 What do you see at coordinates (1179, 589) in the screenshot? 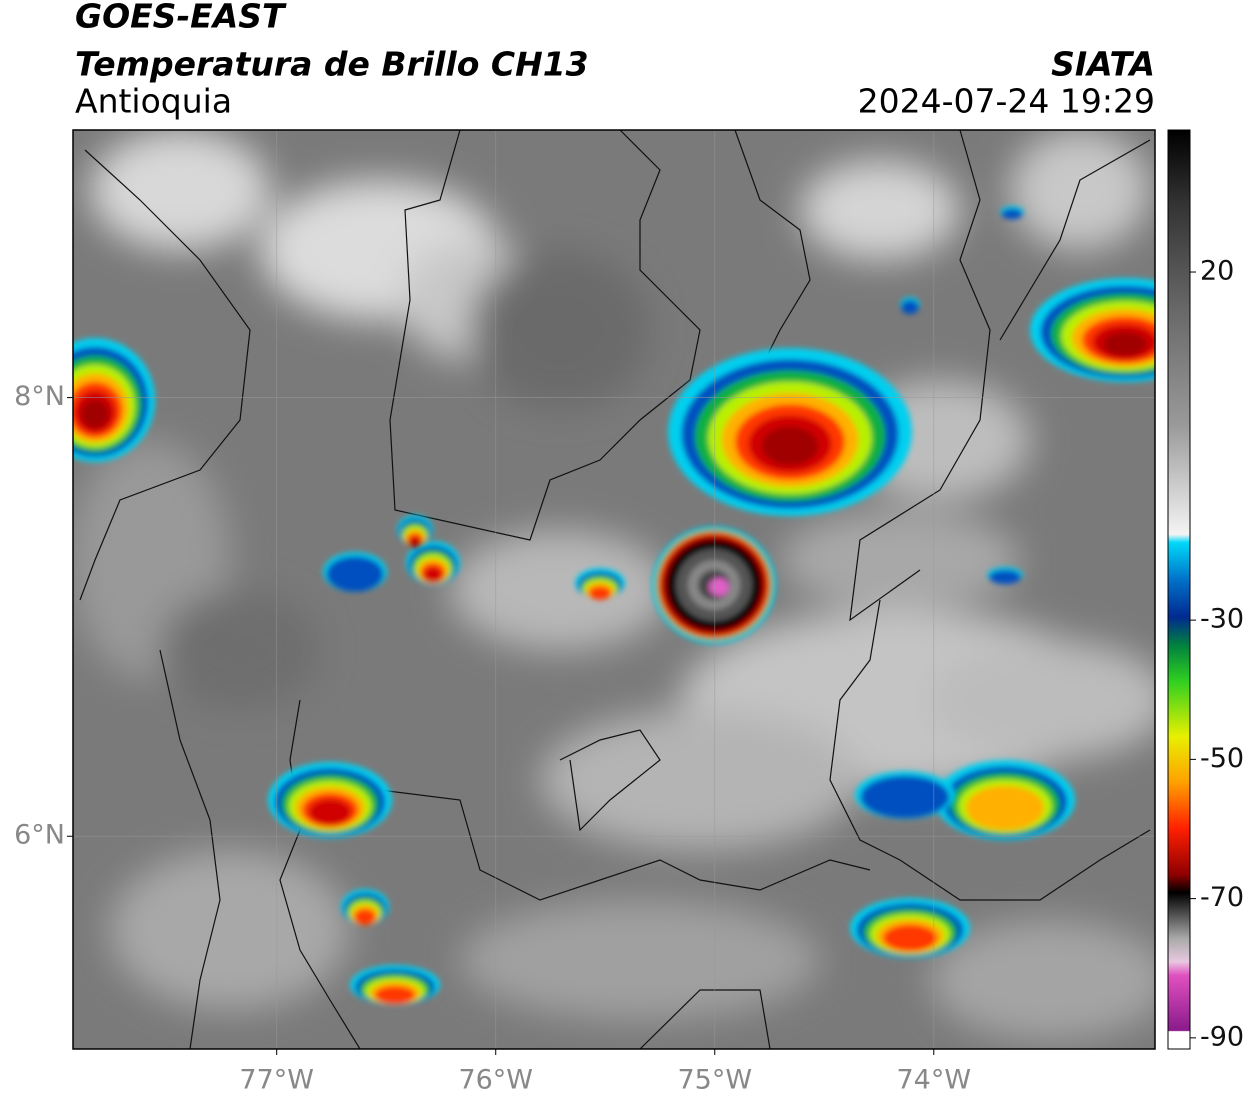
I see `colorbar` at bounding box center [1179, 589].